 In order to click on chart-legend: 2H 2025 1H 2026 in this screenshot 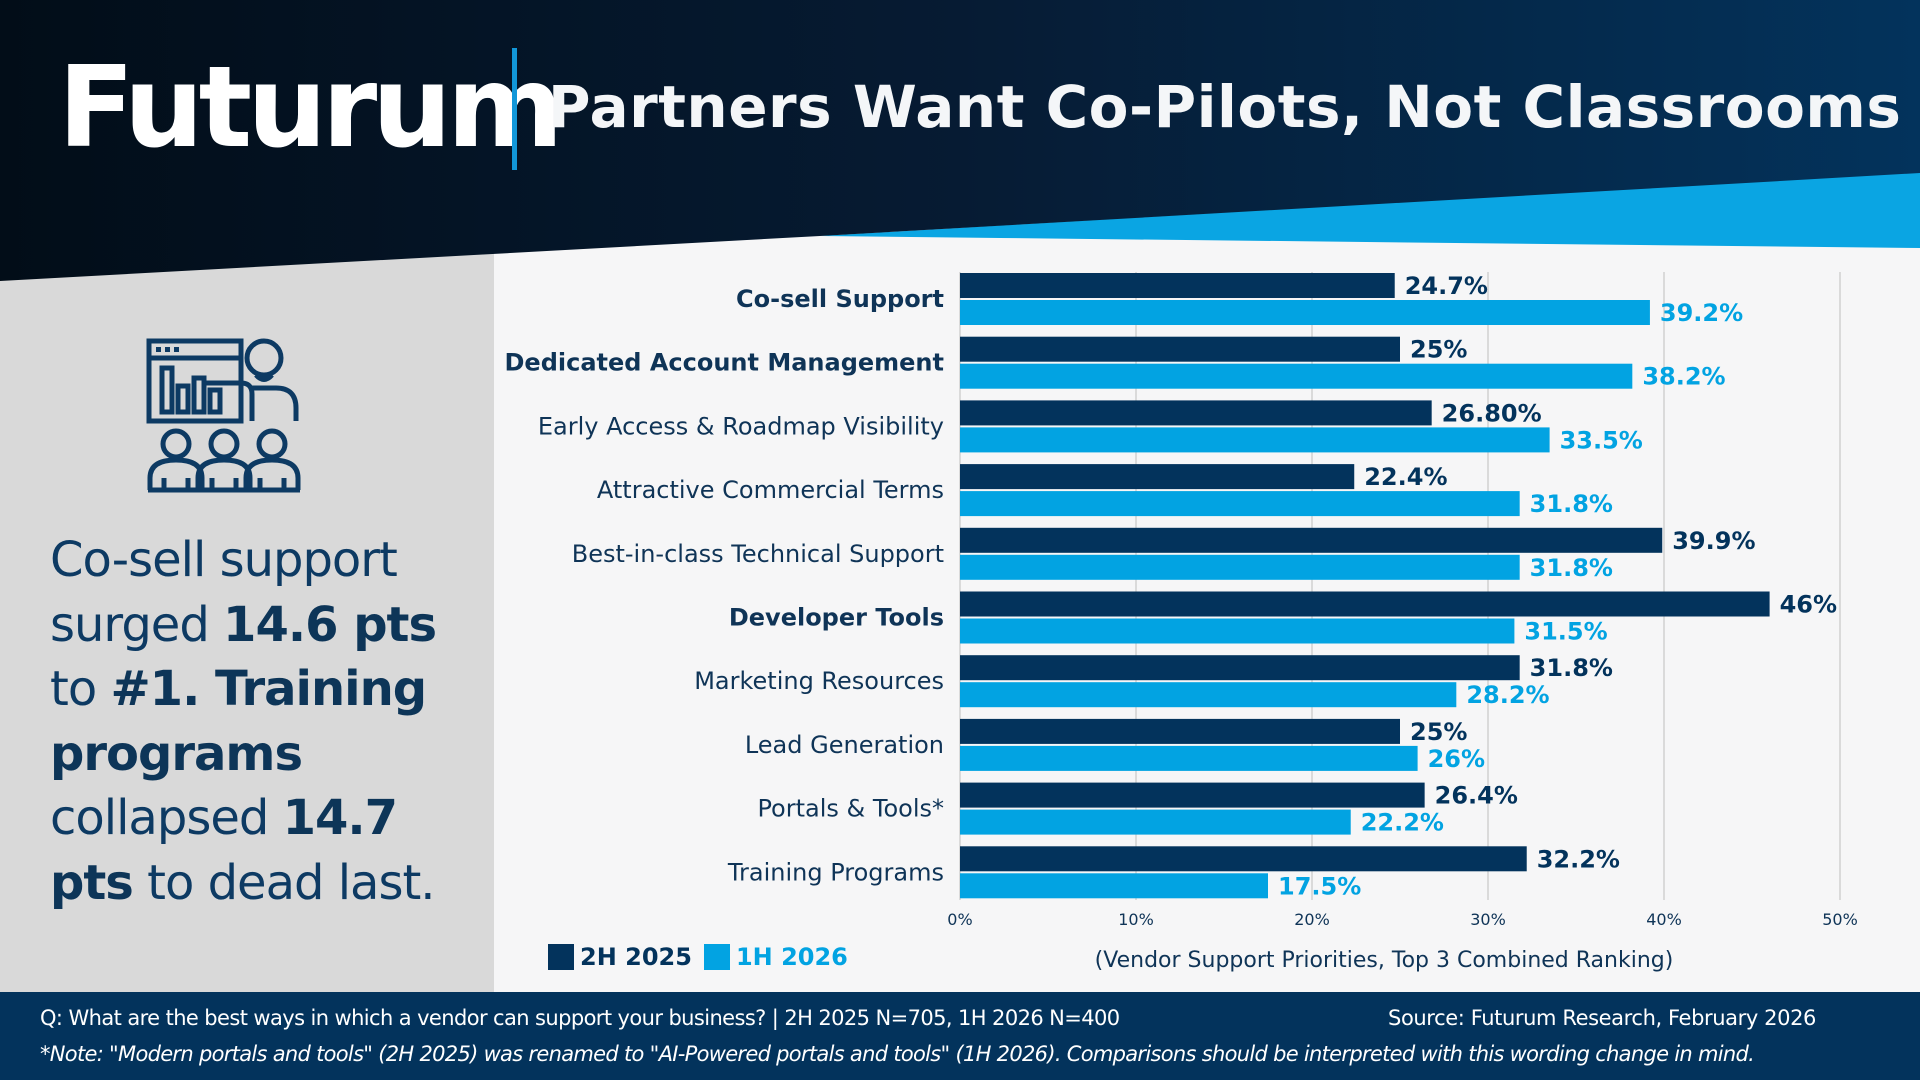, I will do `click(698, 957)`.